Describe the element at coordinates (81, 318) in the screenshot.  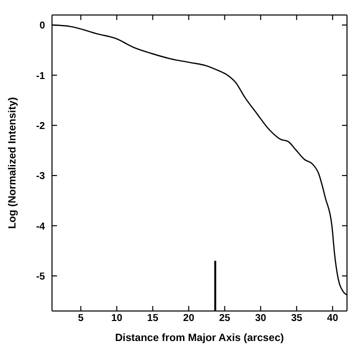
I see `x-tick-label: 5` at that location.